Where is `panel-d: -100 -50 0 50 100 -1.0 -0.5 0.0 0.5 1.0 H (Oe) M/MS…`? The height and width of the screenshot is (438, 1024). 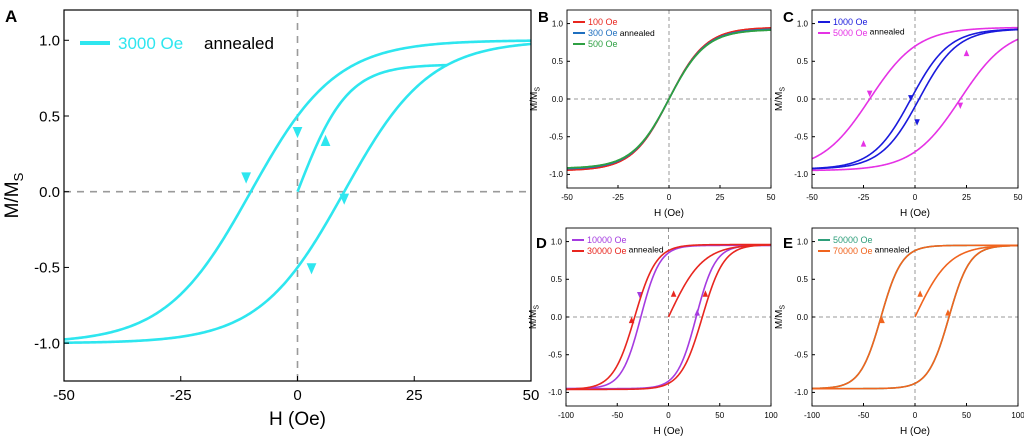
panel-d: -100 -50 0 50 100 -1.0 -0.5 0.0 0.5 1.0 H (Oe) M/MS… is located at coordinates (653, 332).